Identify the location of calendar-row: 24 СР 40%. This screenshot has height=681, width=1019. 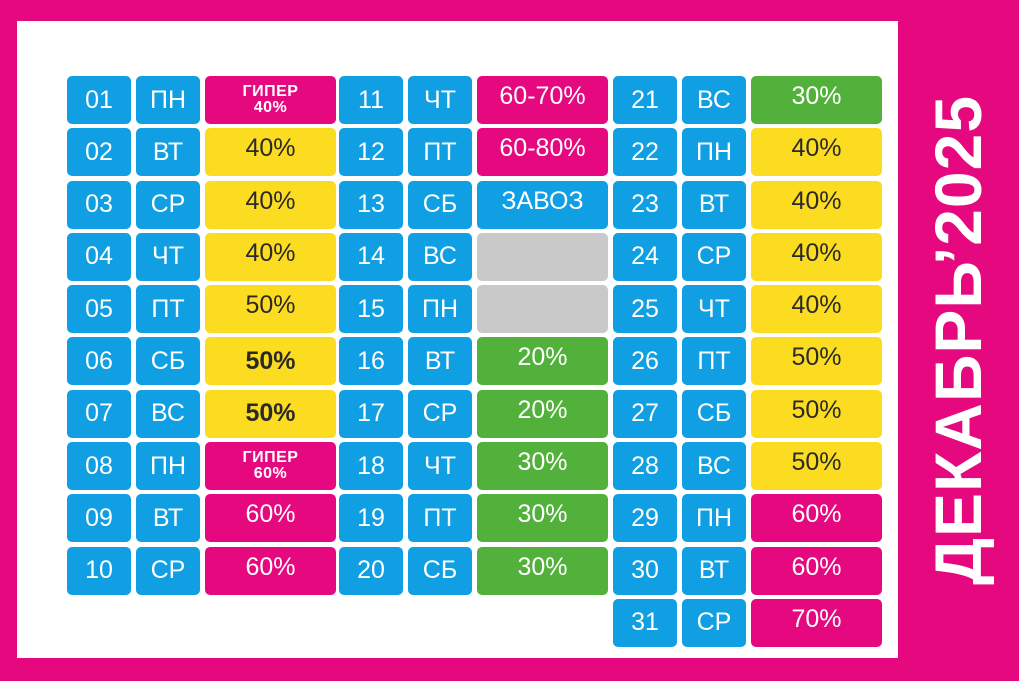
(748, 256).